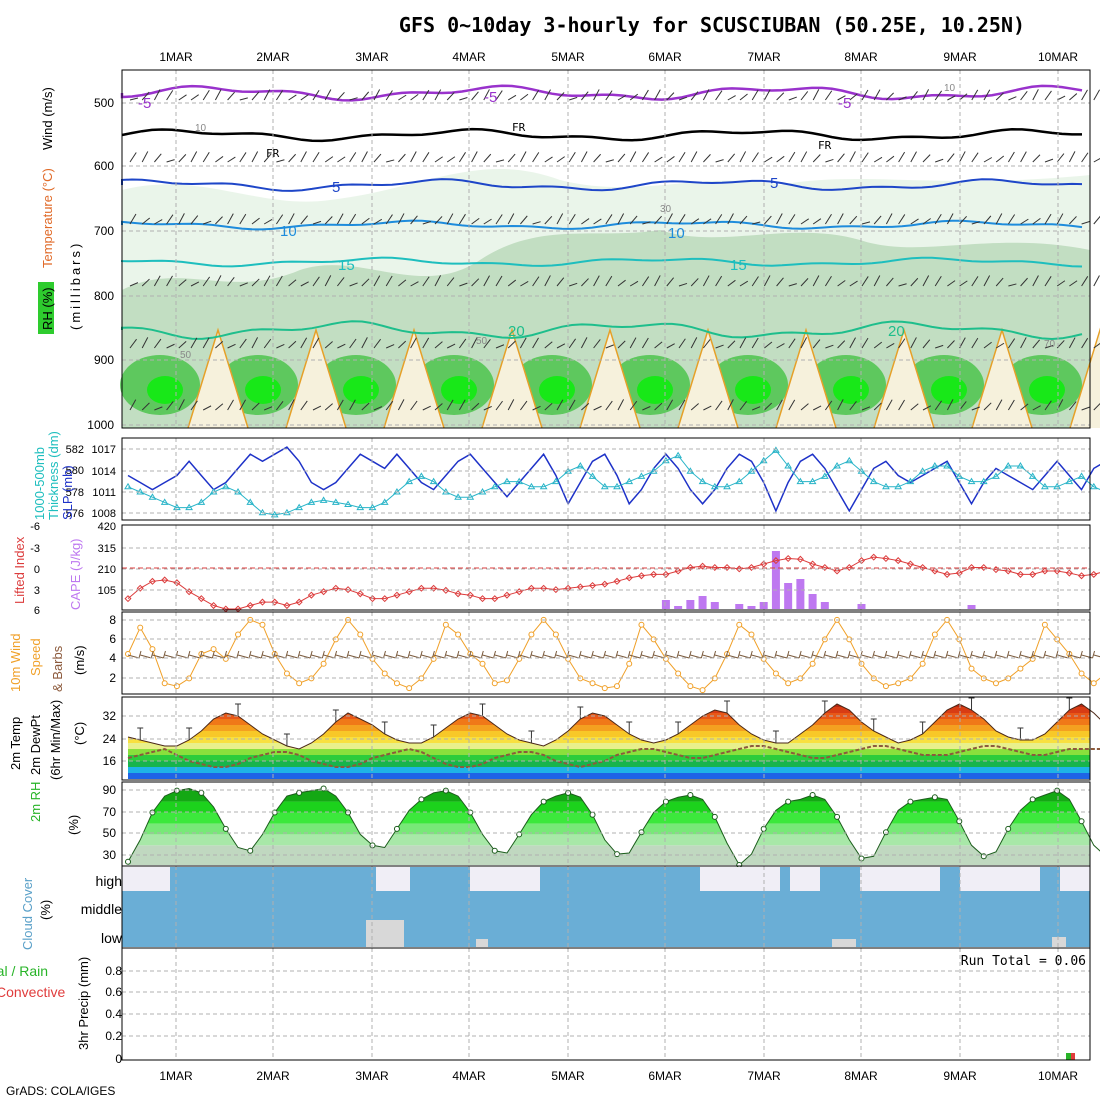  What do you see at coordinates (47, 308) in the screenshot?
I see `rh-axis-label: RH (%)` at bounding box center [47, 308].